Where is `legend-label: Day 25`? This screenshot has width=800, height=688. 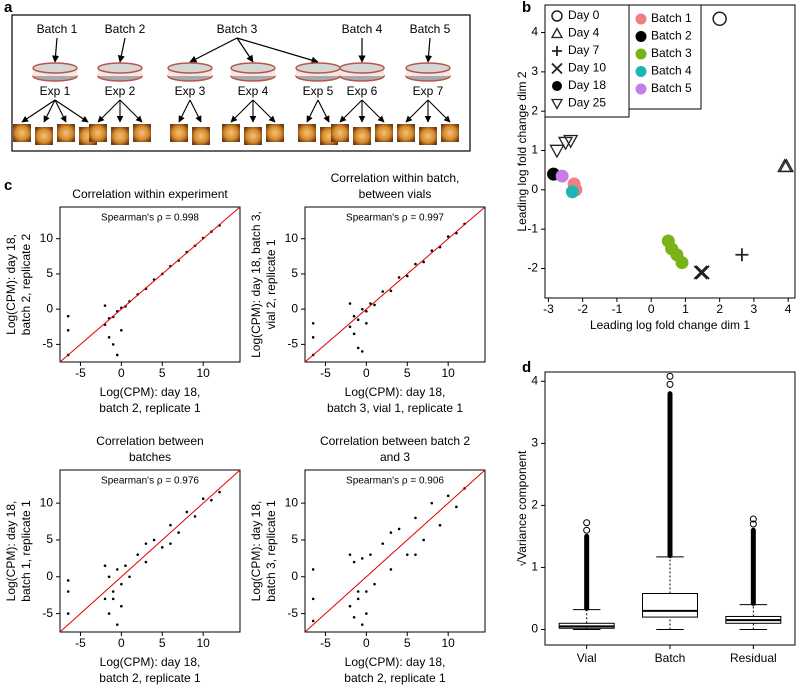
legend-label: Day 25 is located at coordinates (587, 103).